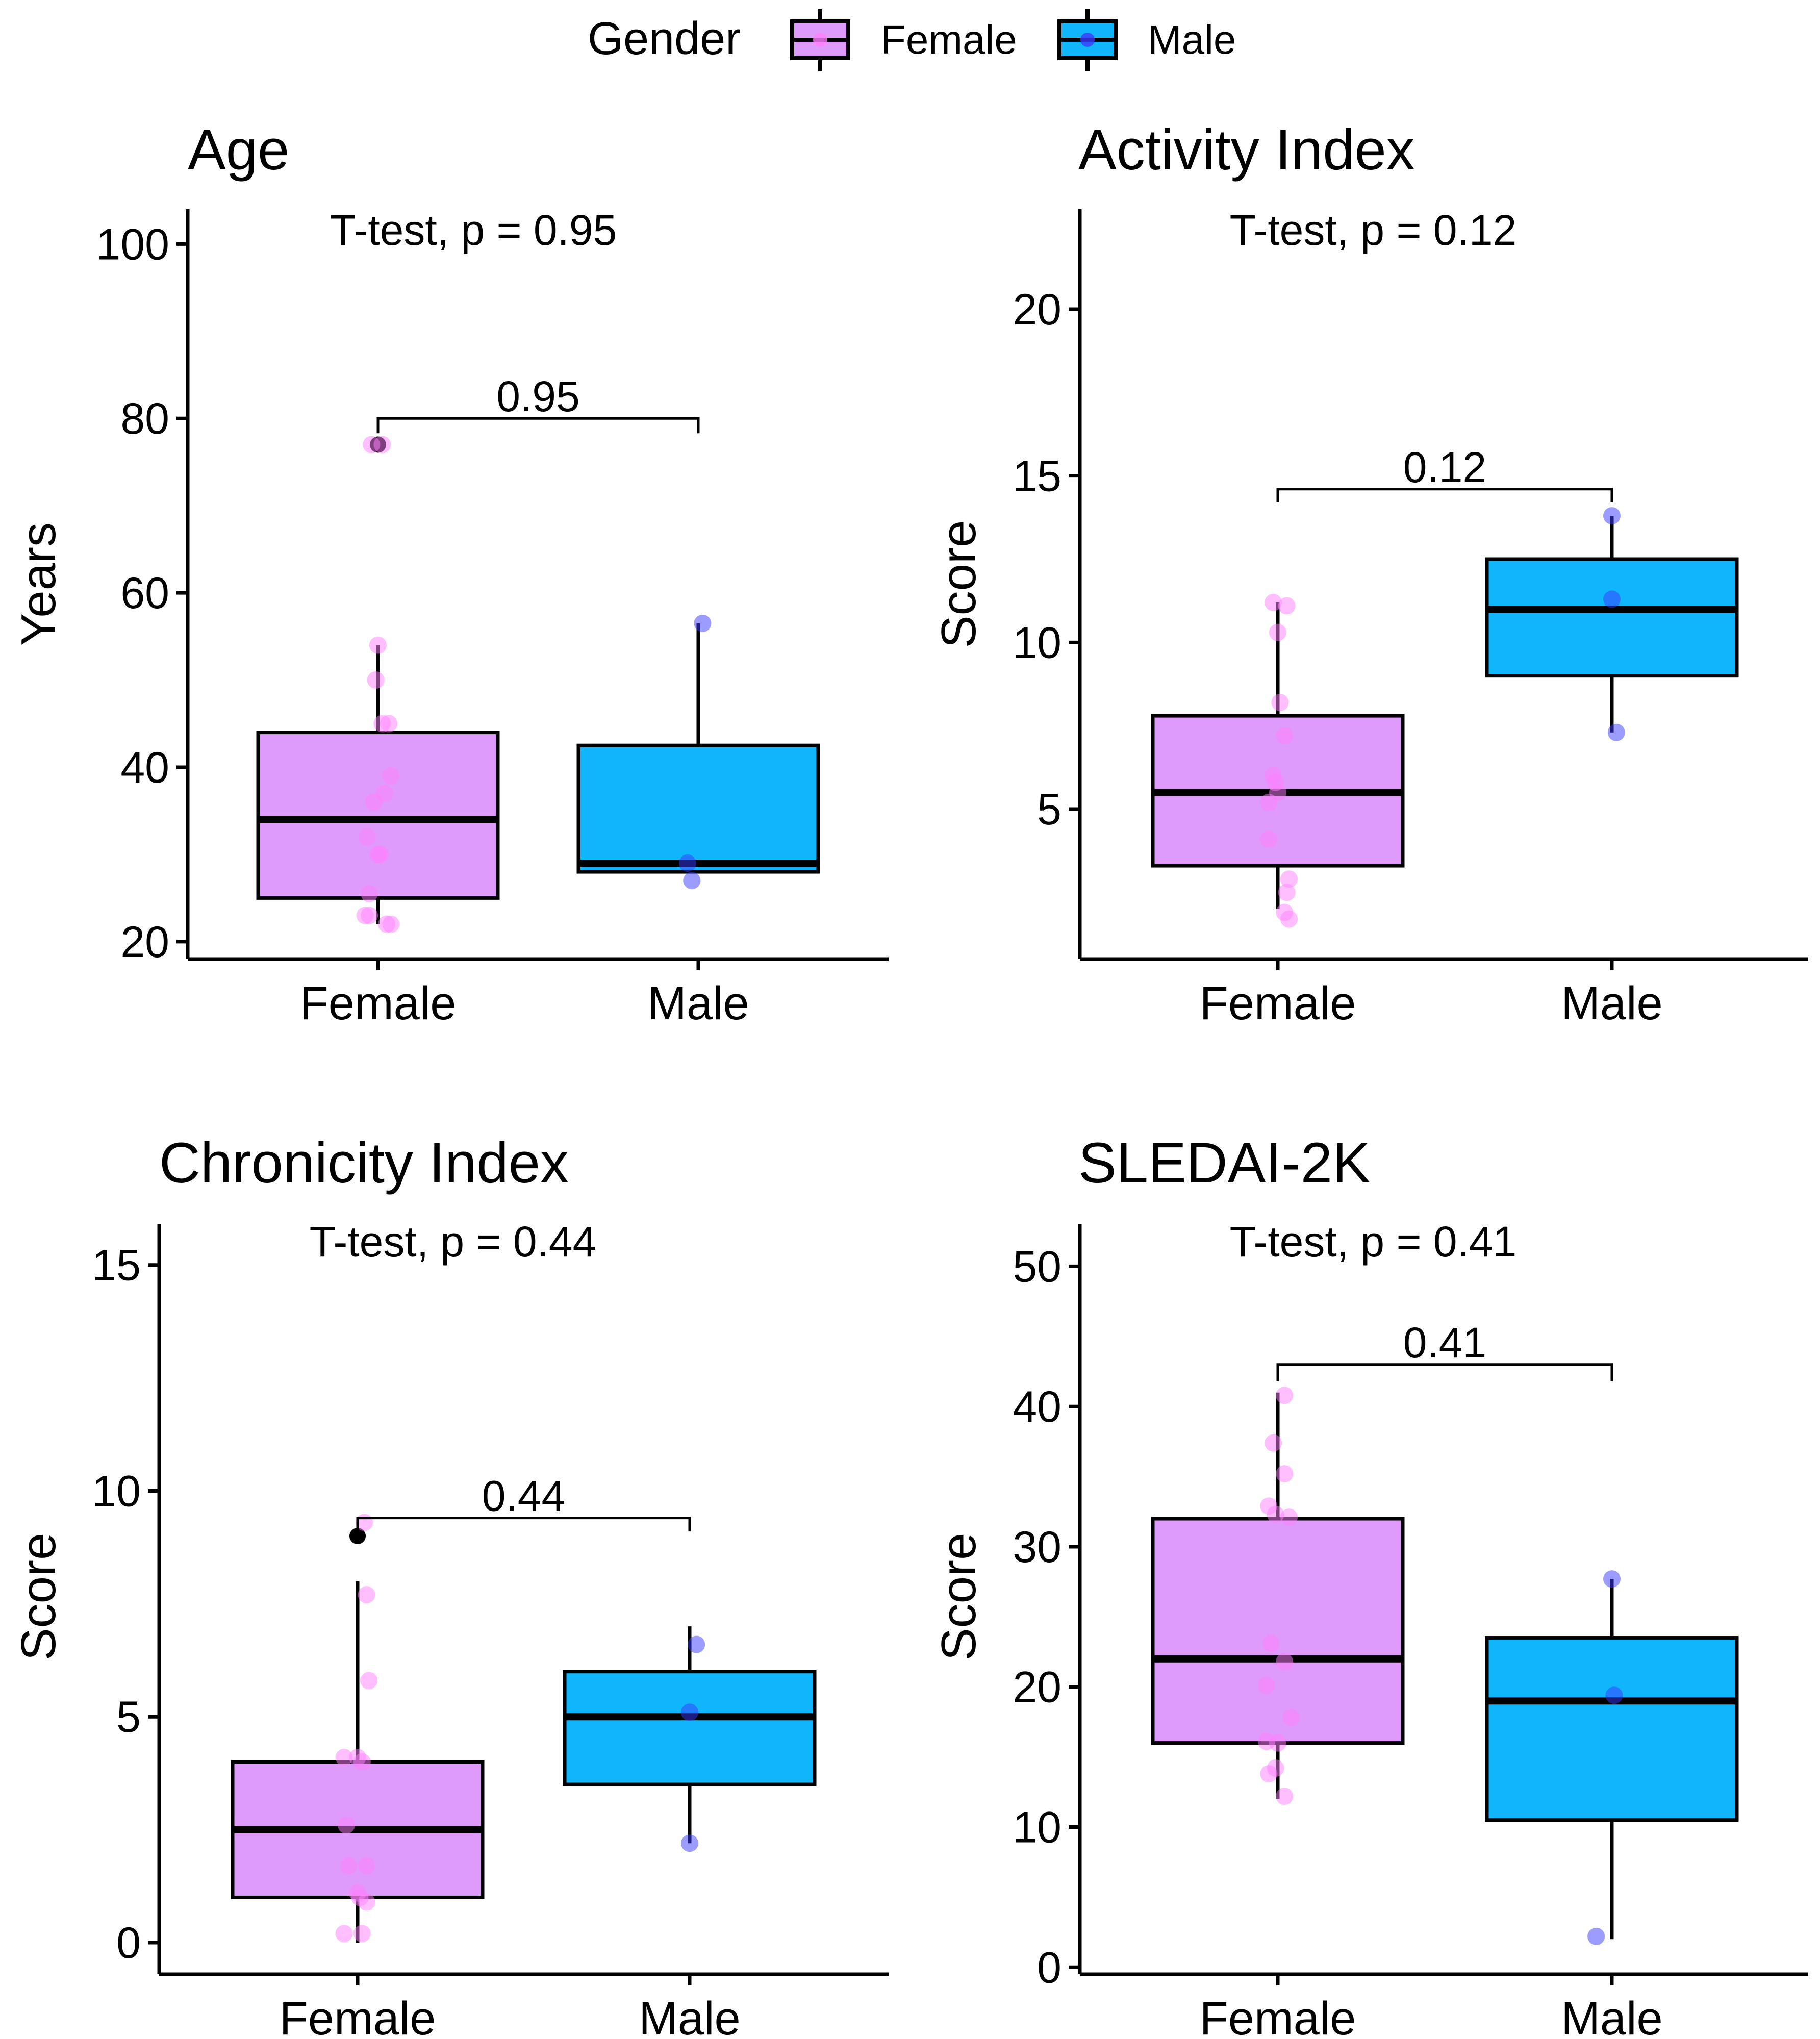 This screenshot has width=1820, height=2039. Describe the element at coordinates (1246, 150) in the screenshot. I see `panel-title: Activity Index` at that location.